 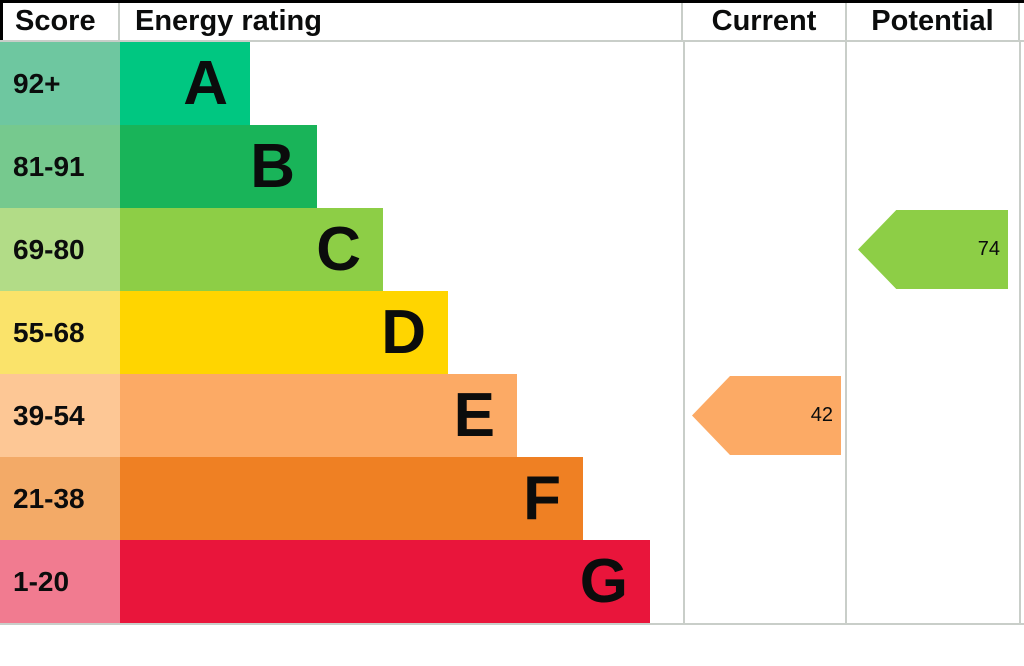 What do you see at coordinates (512, 1) in the screenshot?
I see `chart-top-border` at bounding box center [512, 1].